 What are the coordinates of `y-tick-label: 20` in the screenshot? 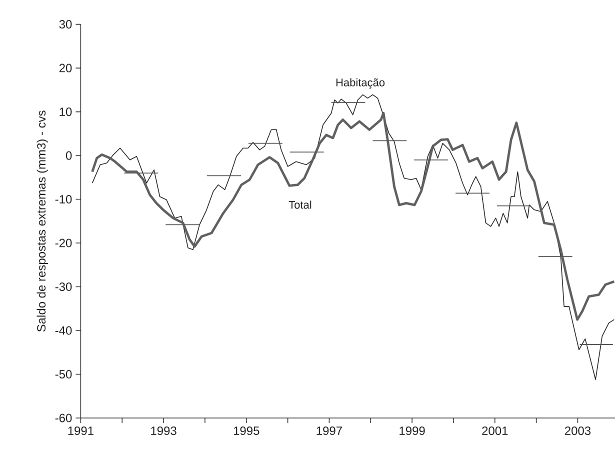 It's located at (65, 68).